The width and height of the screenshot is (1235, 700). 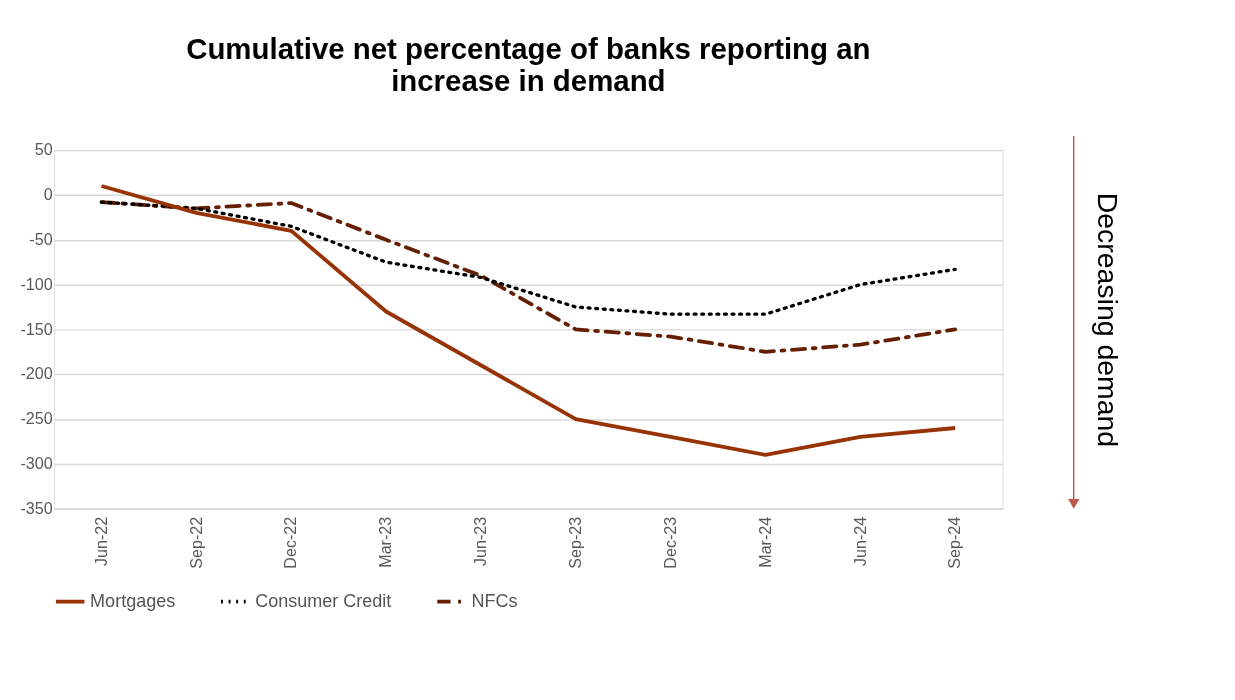 What do you see at coordinates (494, 601) in the screenshot?
I see `legend-label: NFCs` at bounding box center [494, 601].